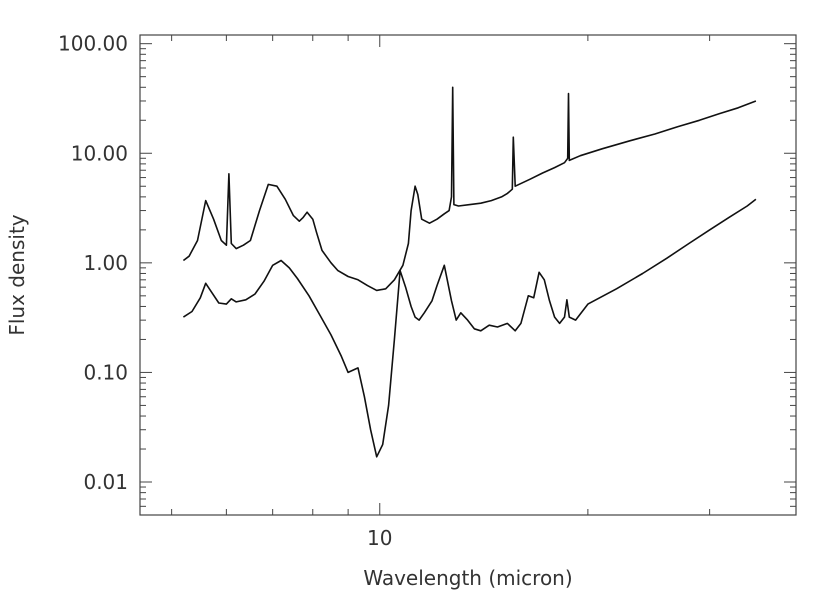 This screenshot has width=830, height=595. What do you see at coordinates (99, 153) in the screenshot?
I see `y-tick-label: 10.00` at bounding box center [99, 153].